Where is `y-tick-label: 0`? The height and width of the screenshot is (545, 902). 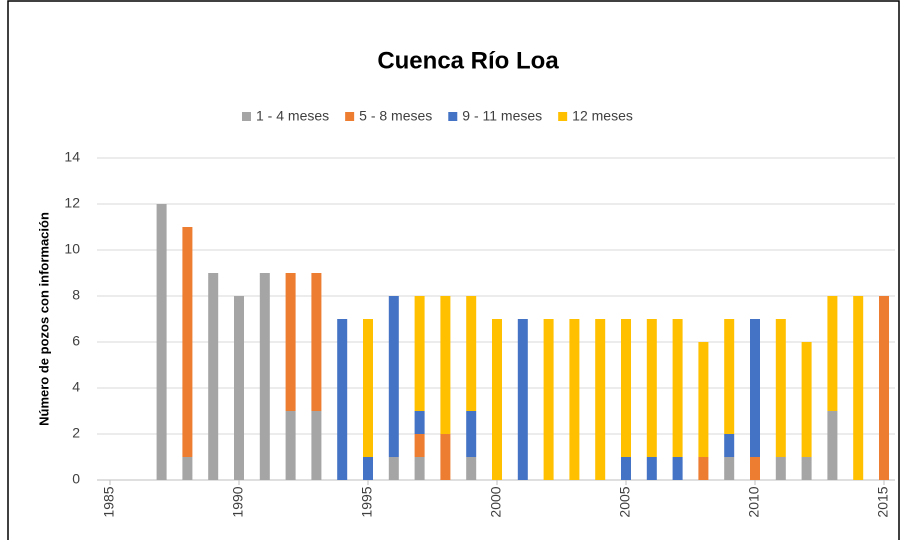 y-tick-label: 0 is located at coordinates (76, 479).